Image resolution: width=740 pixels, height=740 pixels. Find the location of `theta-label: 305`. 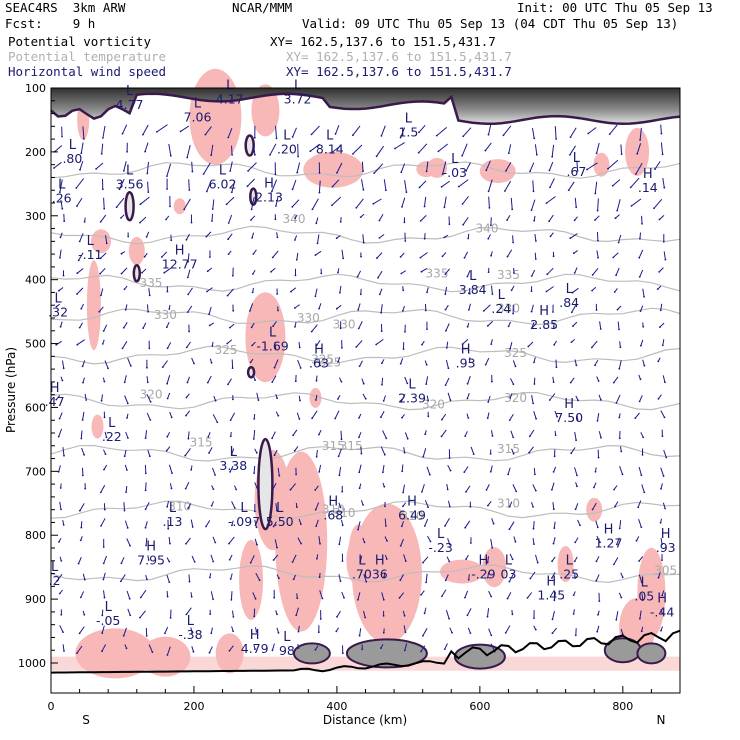

theta-label: 305 is located at coordinates (665, 570).